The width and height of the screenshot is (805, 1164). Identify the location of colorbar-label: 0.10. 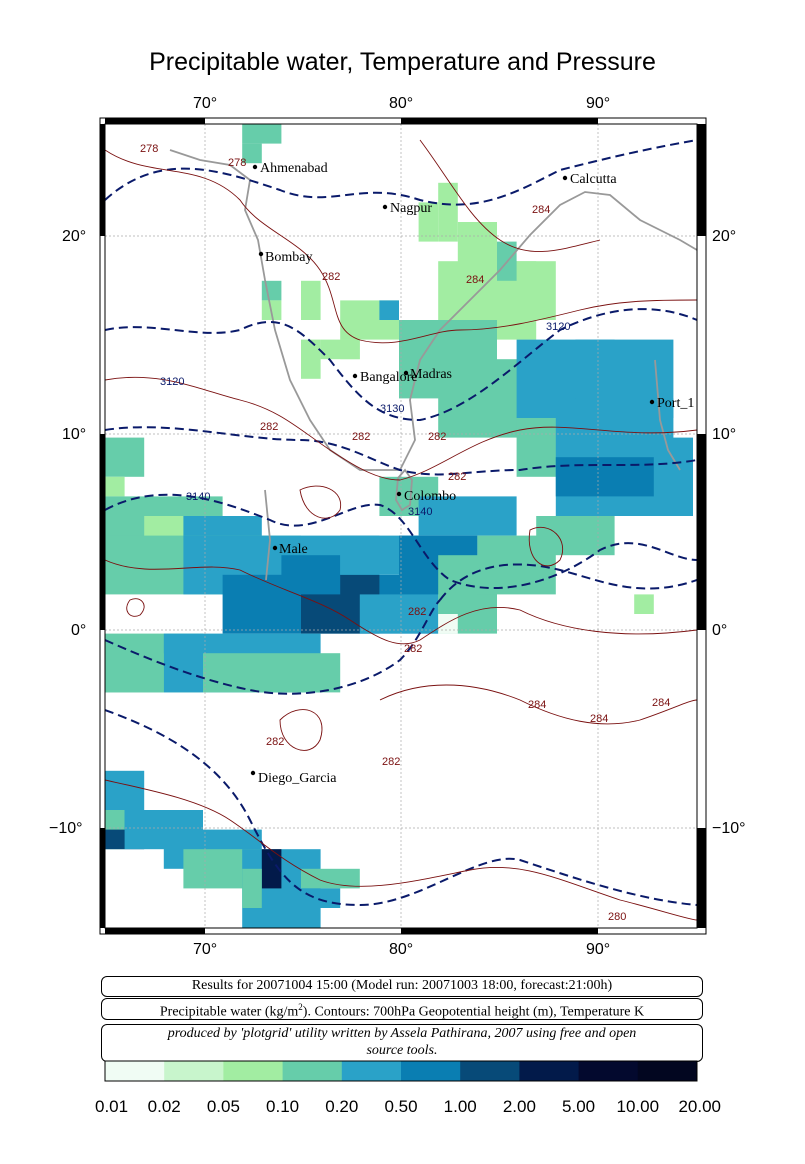
(282, 1106).